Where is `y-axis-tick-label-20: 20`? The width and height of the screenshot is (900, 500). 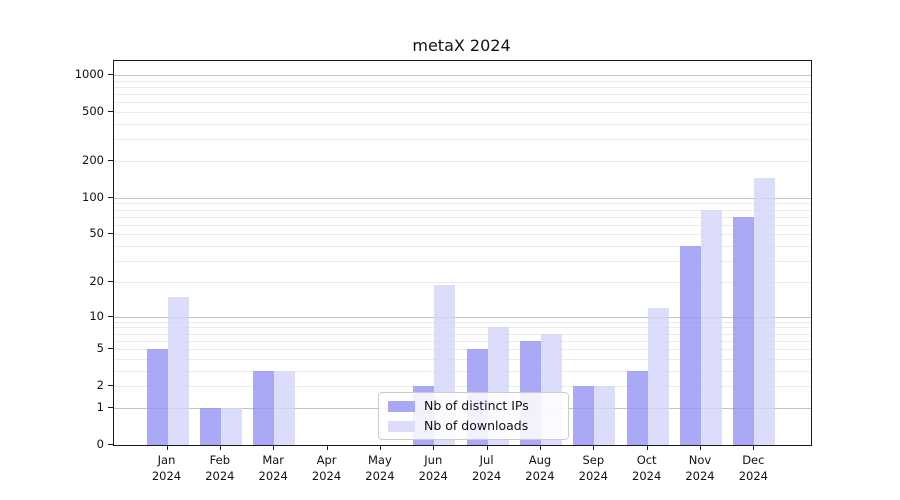 y-axis-tick-label-20: 20 is located at coordinates (96, 280).